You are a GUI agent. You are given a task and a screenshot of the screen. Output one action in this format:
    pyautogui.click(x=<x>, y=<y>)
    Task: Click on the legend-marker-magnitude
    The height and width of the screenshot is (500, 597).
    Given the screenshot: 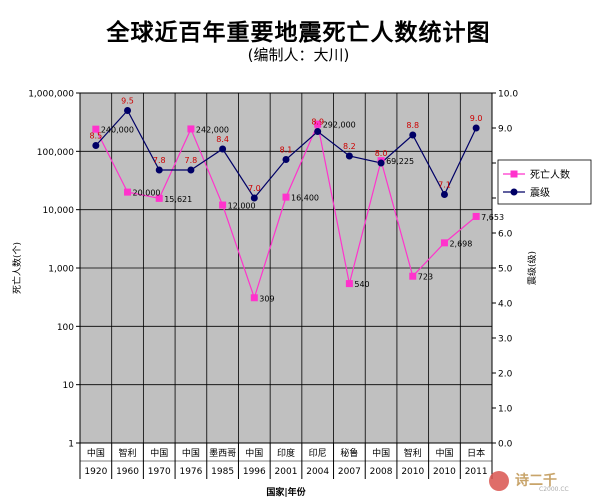 What is the action you would take?
    pyautogui.click(x=514, y=192)
    